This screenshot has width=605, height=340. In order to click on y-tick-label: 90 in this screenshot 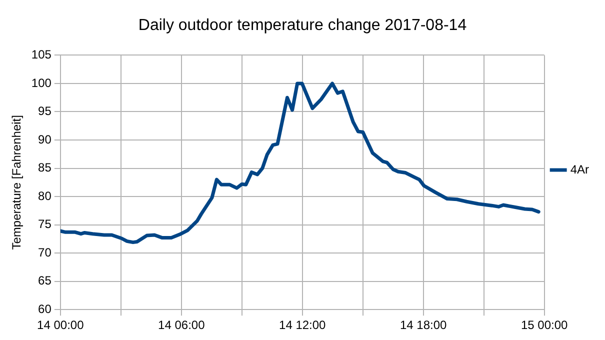, I will do `click(45, 139)`.